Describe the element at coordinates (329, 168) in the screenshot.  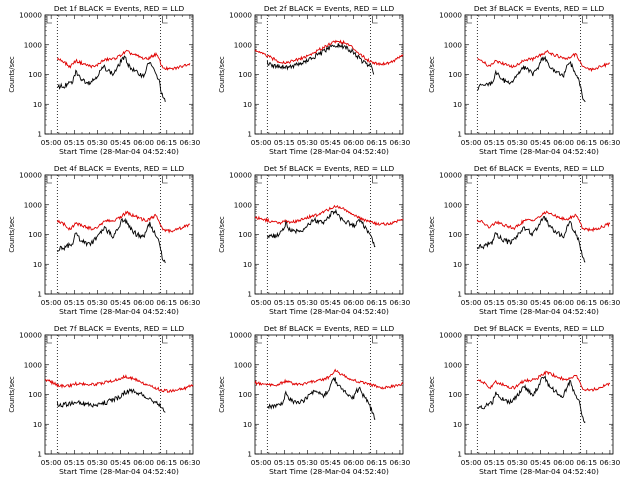
I see `panel-title: Det 5f BLACK = Events, RED = LLD` at that location.